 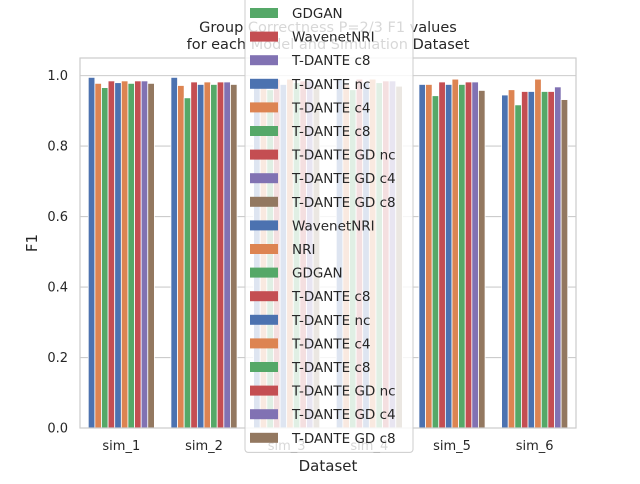 What do you see at coordinates (328, 466) in the screenshot?
I see `x-axis-title: Dataset` at bounding box center [328, 466].